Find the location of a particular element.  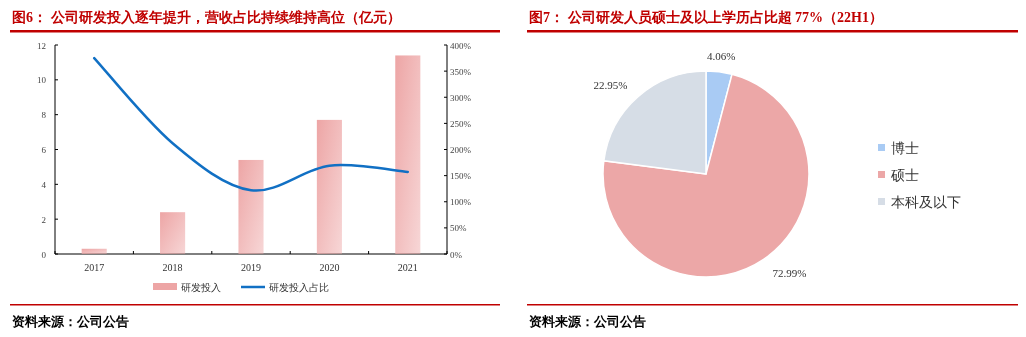

data-label: 22.95% is located at coordinates (610, 84).